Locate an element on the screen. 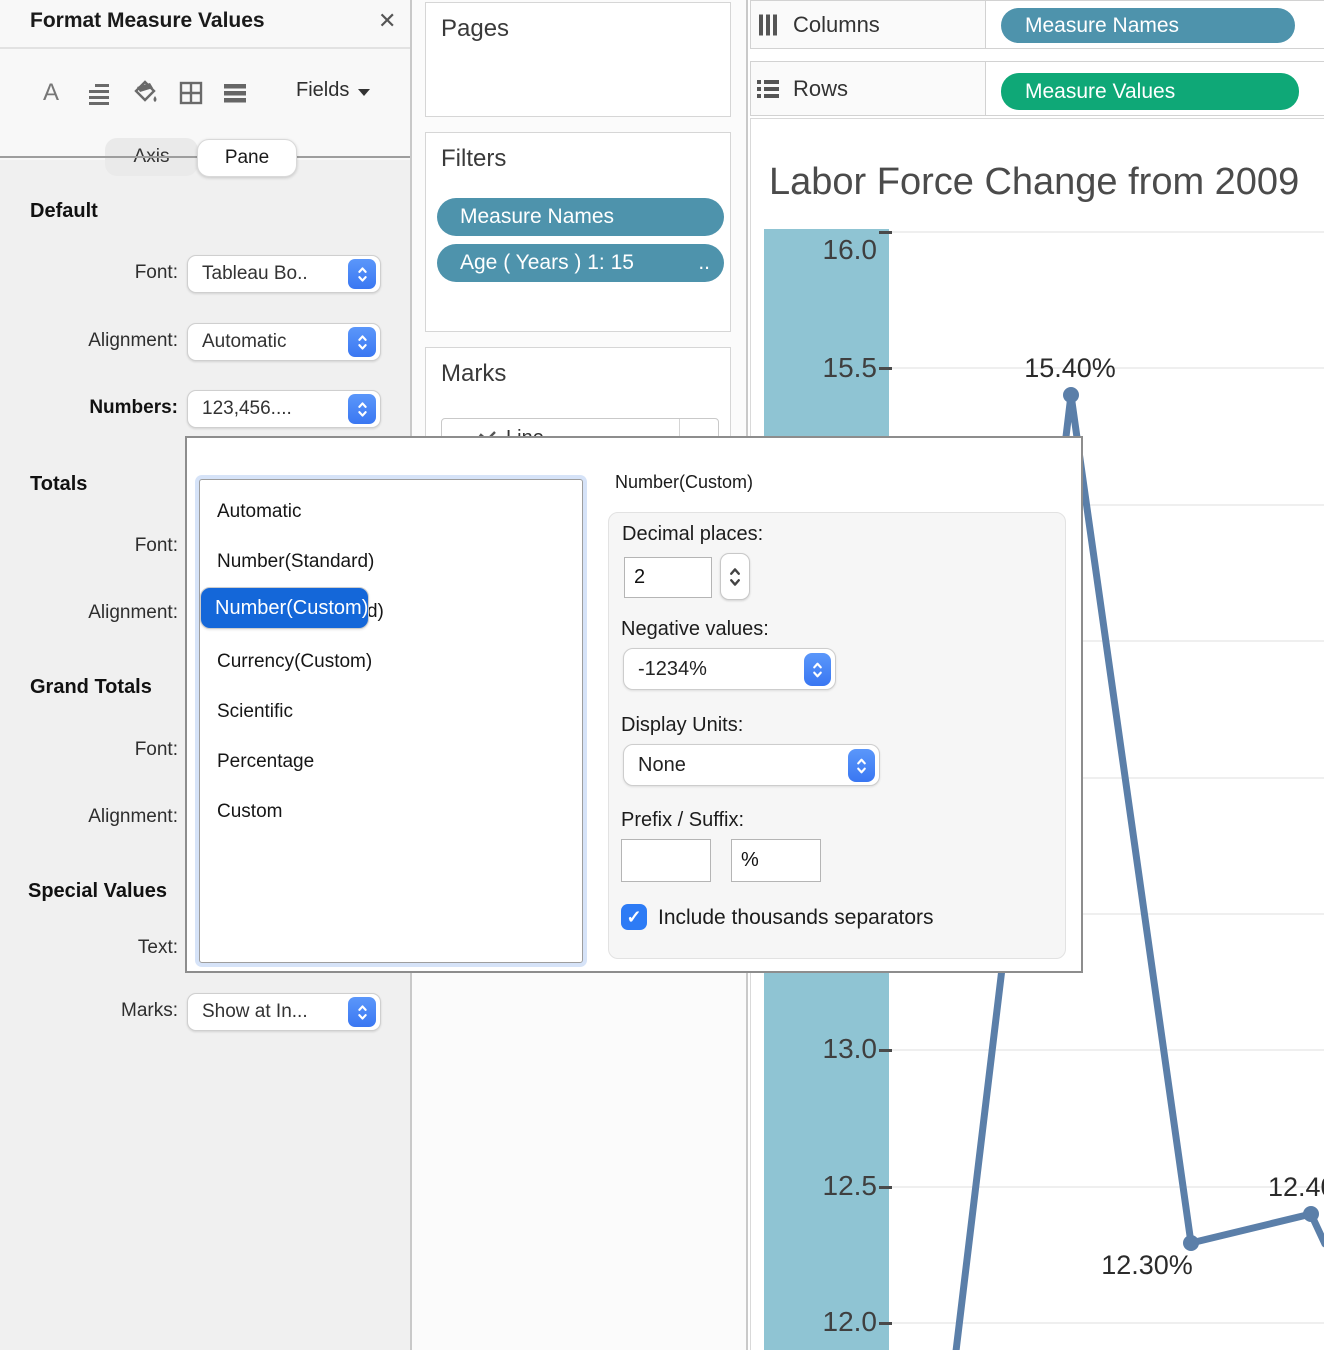  display-units-dropdown: None is located at coordinates (751, 765).